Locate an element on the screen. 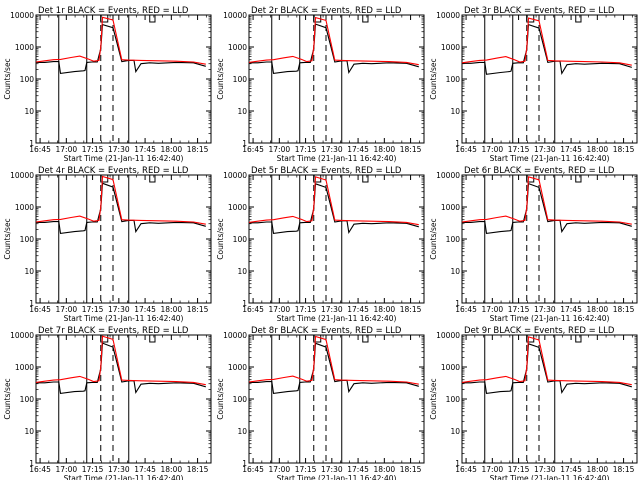 This screenshot has width=640, height=480. panel-title: Det 2r BLACK = Events, RED = LLD is located at coordinates (326, 11).